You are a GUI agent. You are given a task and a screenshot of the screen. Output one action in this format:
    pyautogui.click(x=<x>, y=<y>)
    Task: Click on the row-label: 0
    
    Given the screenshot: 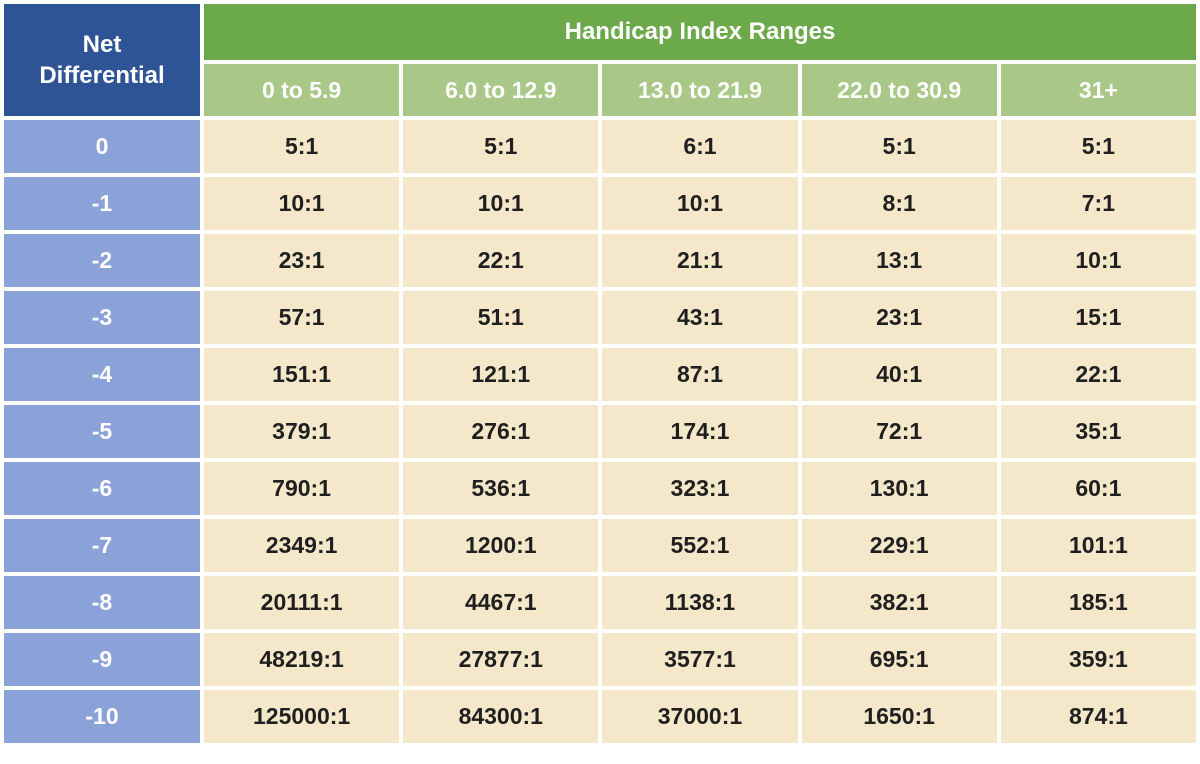 What is the action you would take?
    pyautogui.click(x=102, y=146)
    